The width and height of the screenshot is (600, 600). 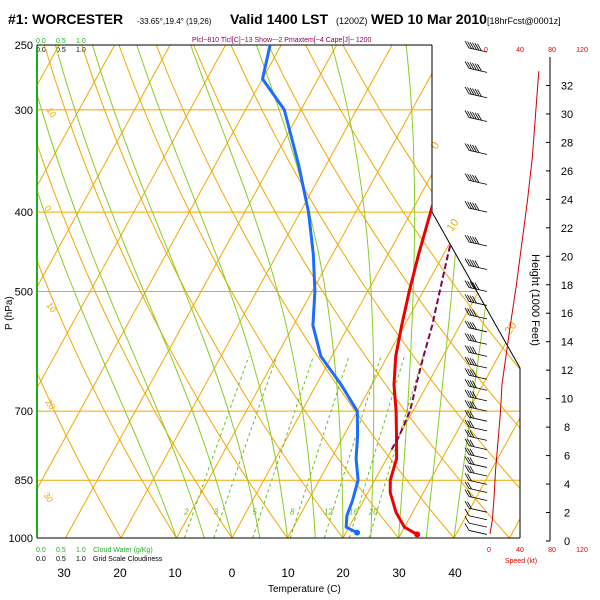 What do you see at coordinates (514, 302) in the screenshot?
I see `wind-speed-line` at bounding box center [514, 302].